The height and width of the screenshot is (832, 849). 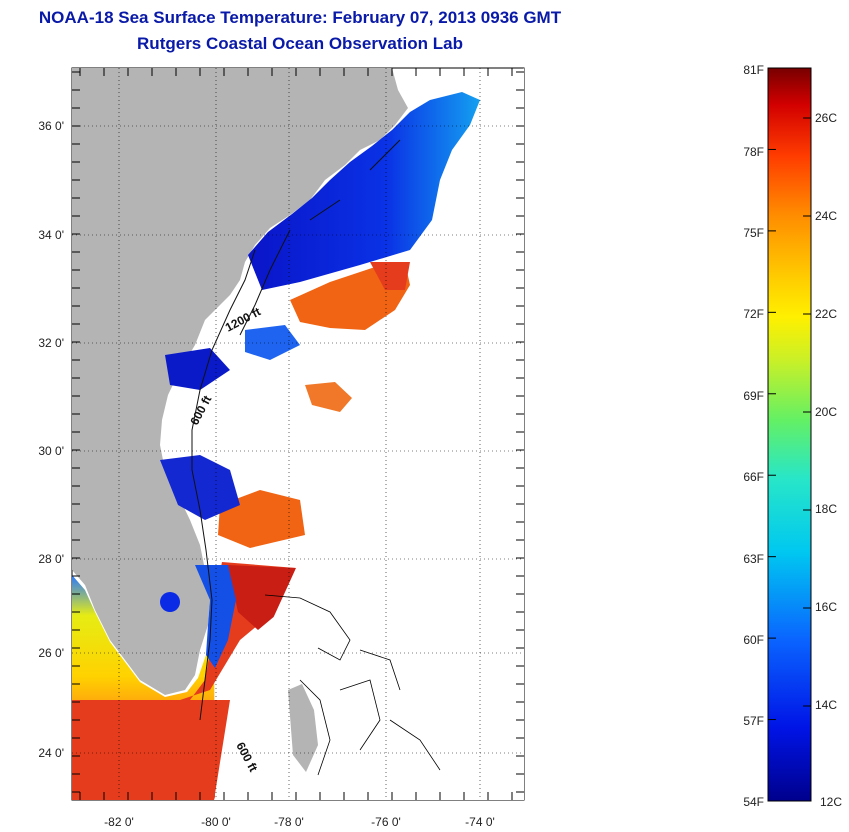 I want to click on cb-c-label: 18C, so click(x=826, y=509).